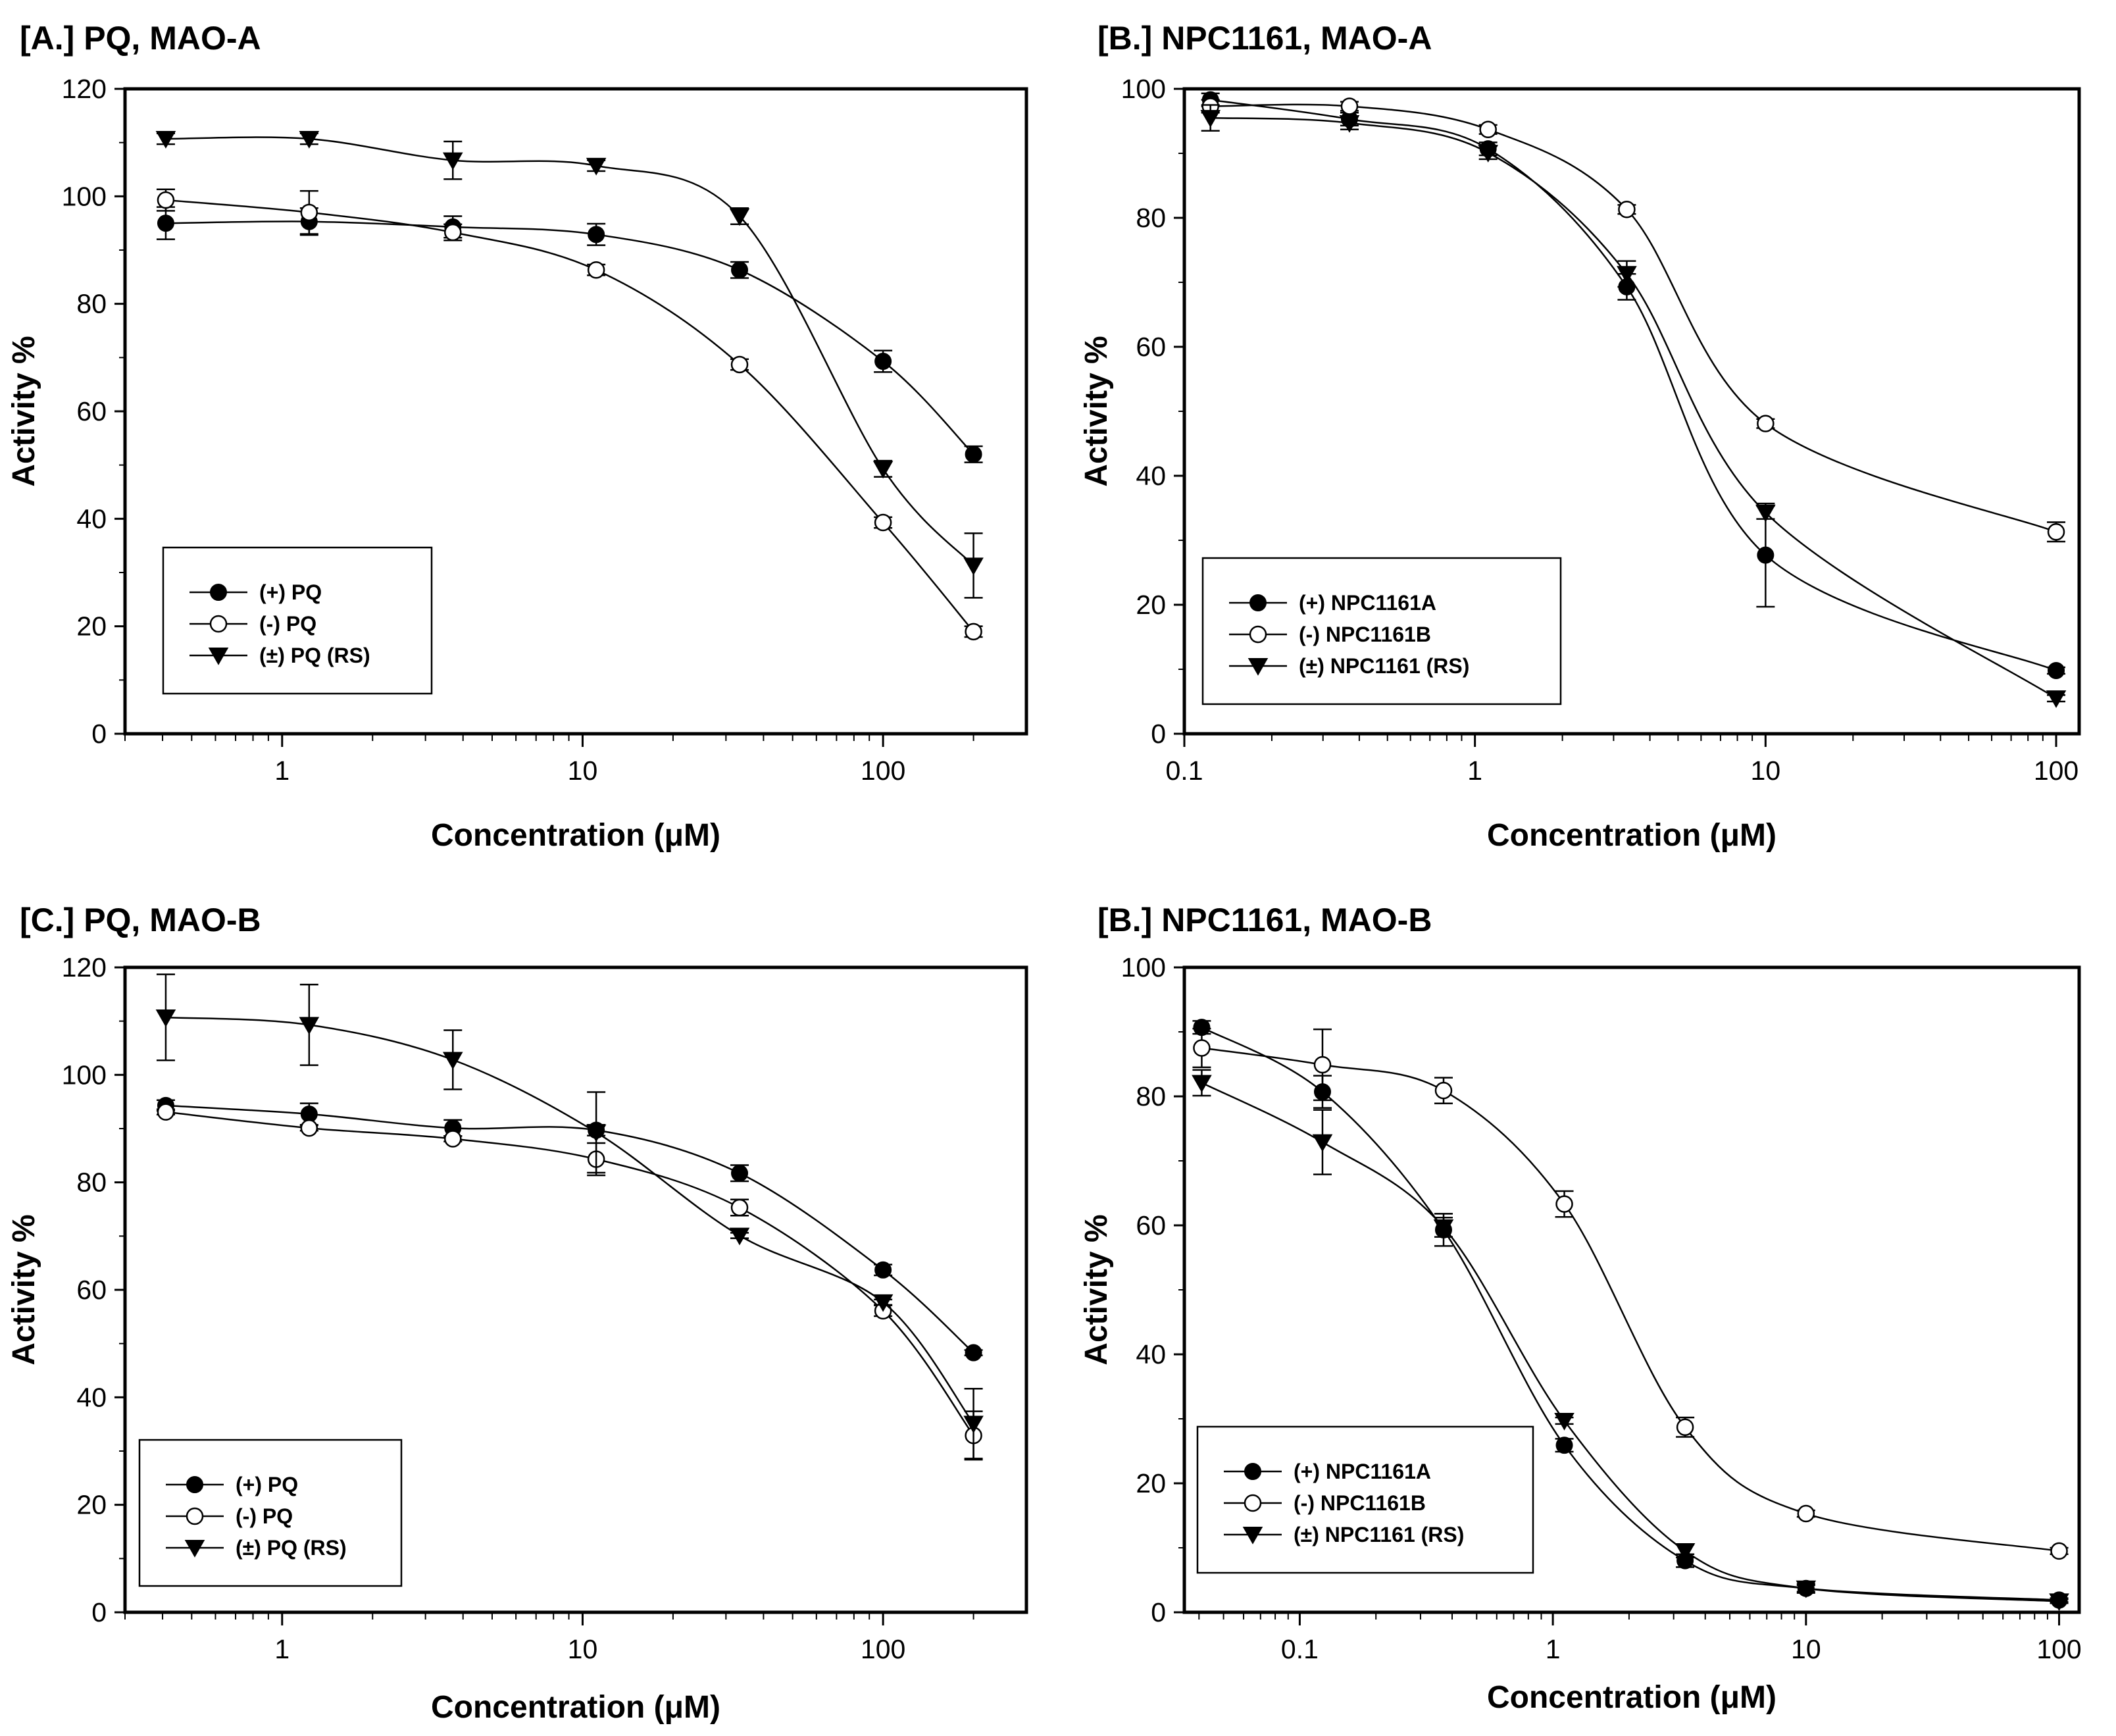 The height and width of the screenshot is (1736, 2116). I want to click on legend-label: (+) PQ, so click(267, 1485).